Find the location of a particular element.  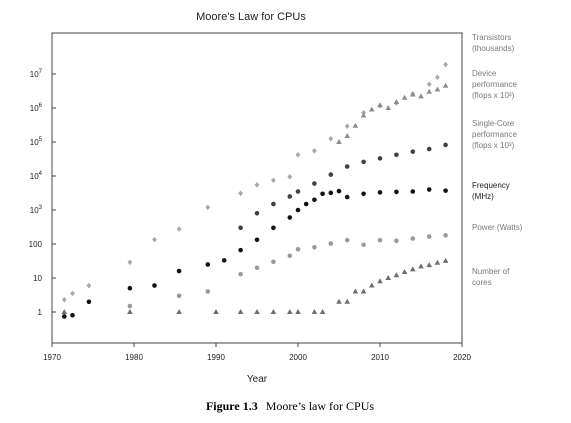

y-tick-label-base: 1 is located at coordinates (40, 312).